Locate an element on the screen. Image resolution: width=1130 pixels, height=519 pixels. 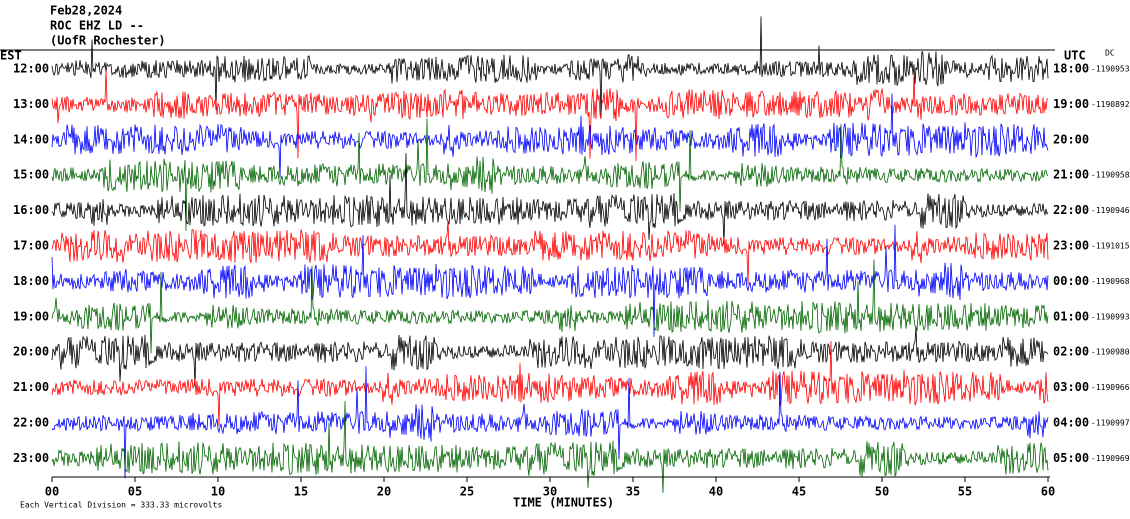
x-tick-label: 45 is located at coordinates (799, 492).